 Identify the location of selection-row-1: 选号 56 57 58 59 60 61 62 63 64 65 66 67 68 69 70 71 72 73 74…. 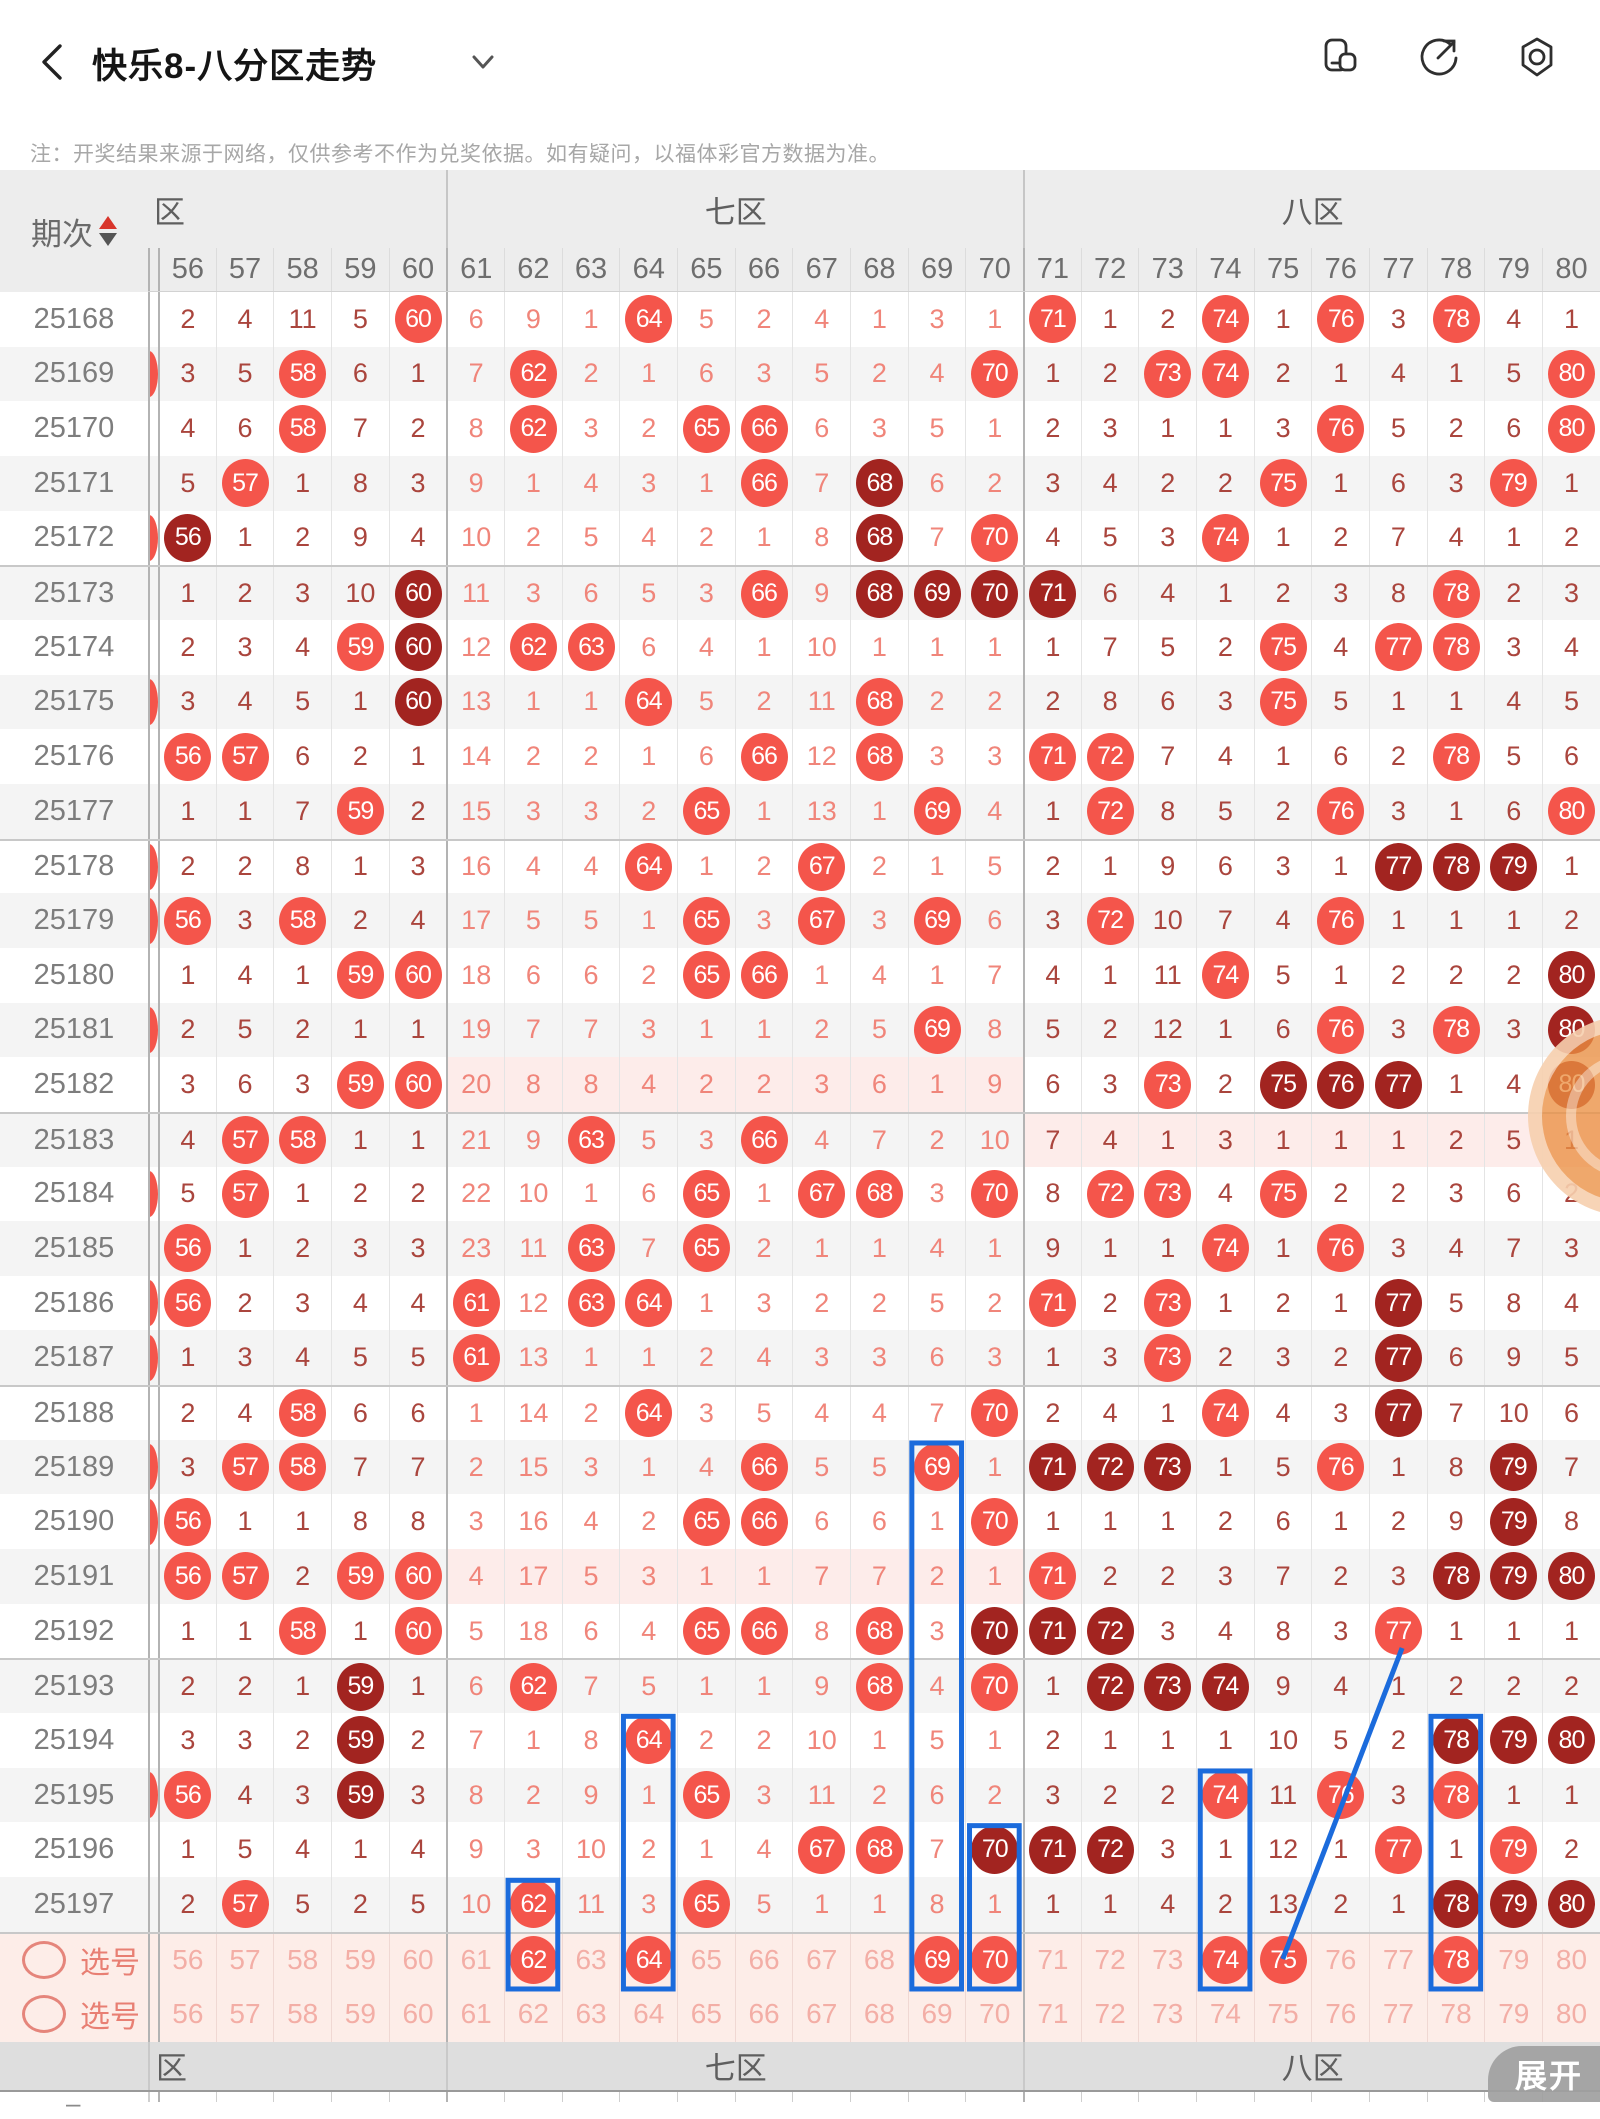
(800, 1959).